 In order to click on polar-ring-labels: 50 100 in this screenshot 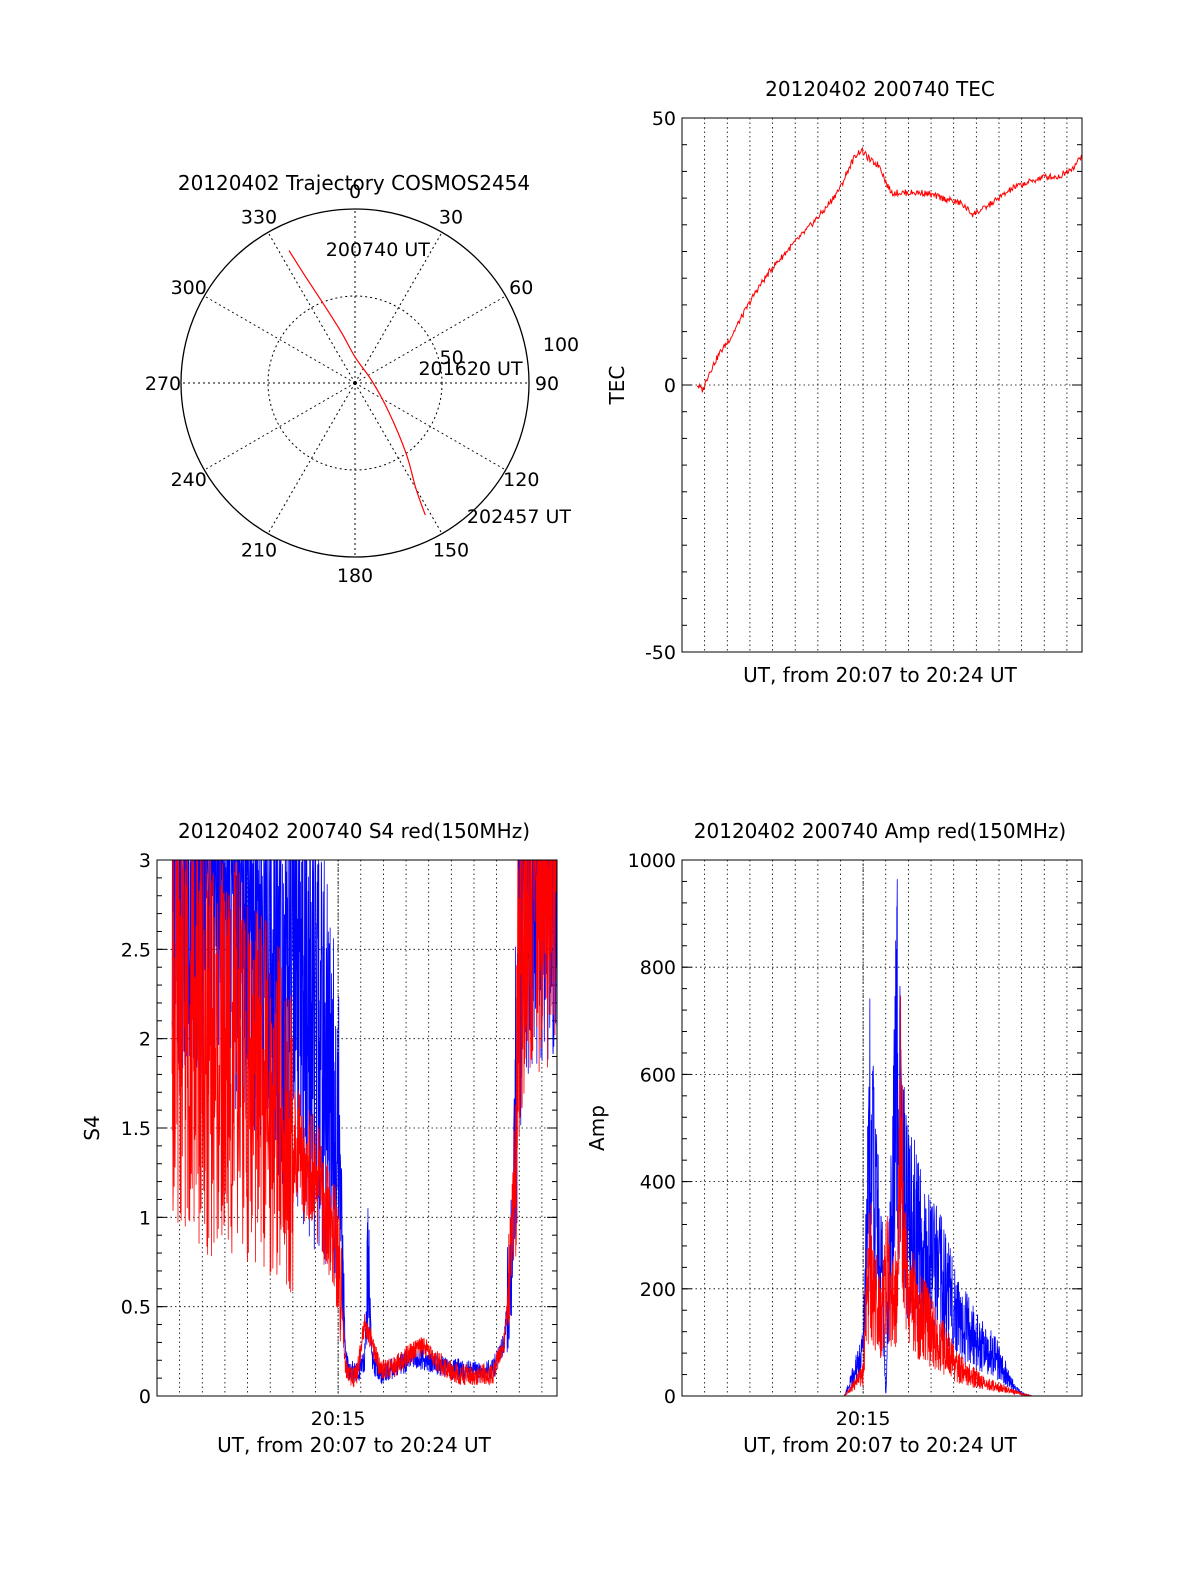, I will do `click(510, 351)`.